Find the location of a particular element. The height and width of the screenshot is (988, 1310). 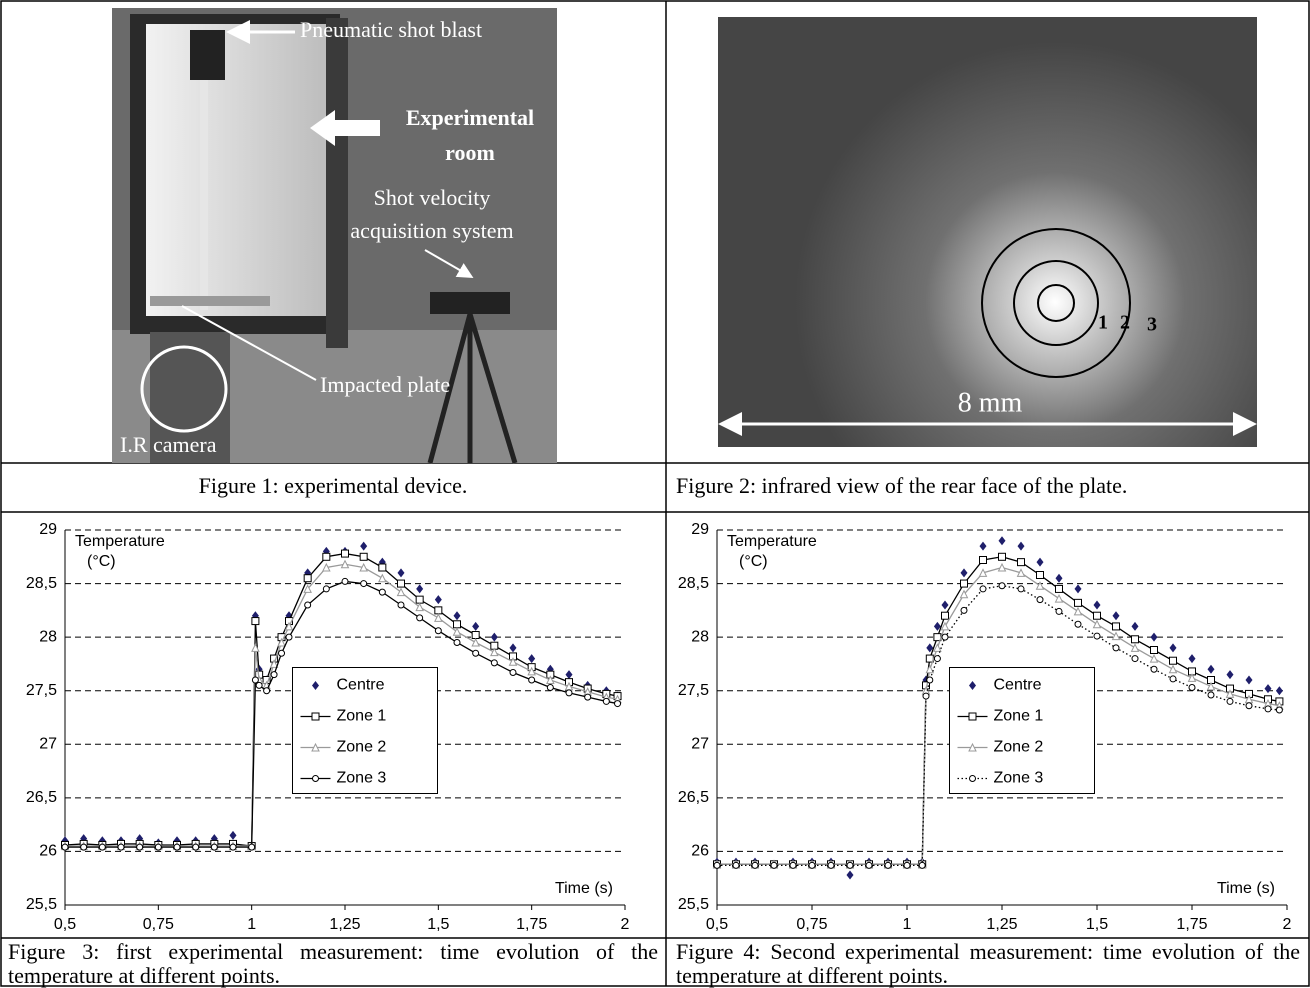

series-line is located at coordinates (998, 726).